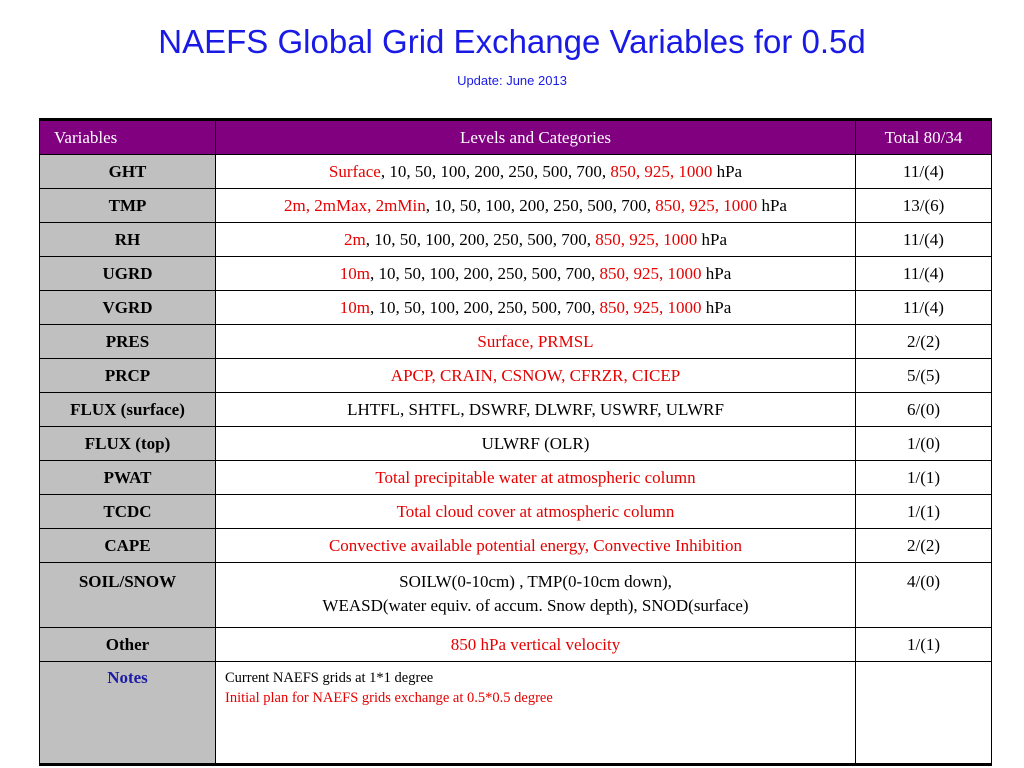 This screenshot has height=768, width=1024. I want to click on variable-cell: FLUX (surface), so click(127, 409).